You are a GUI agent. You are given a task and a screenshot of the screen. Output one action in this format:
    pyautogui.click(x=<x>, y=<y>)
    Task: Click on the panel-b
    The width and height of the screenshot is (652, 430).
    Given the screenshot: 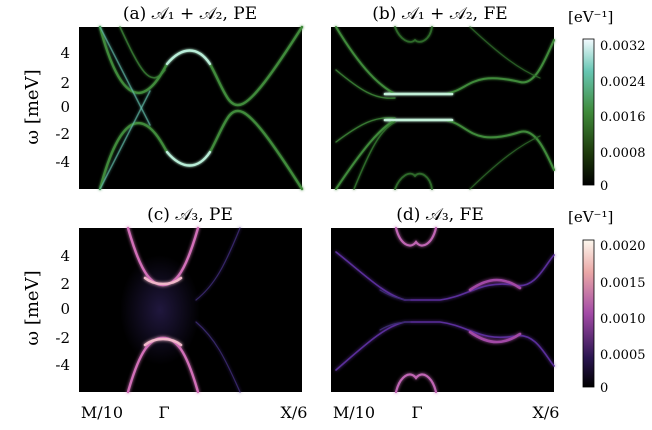 What is the action you would take?
    pyautogui.click(x=443, y=108)
    